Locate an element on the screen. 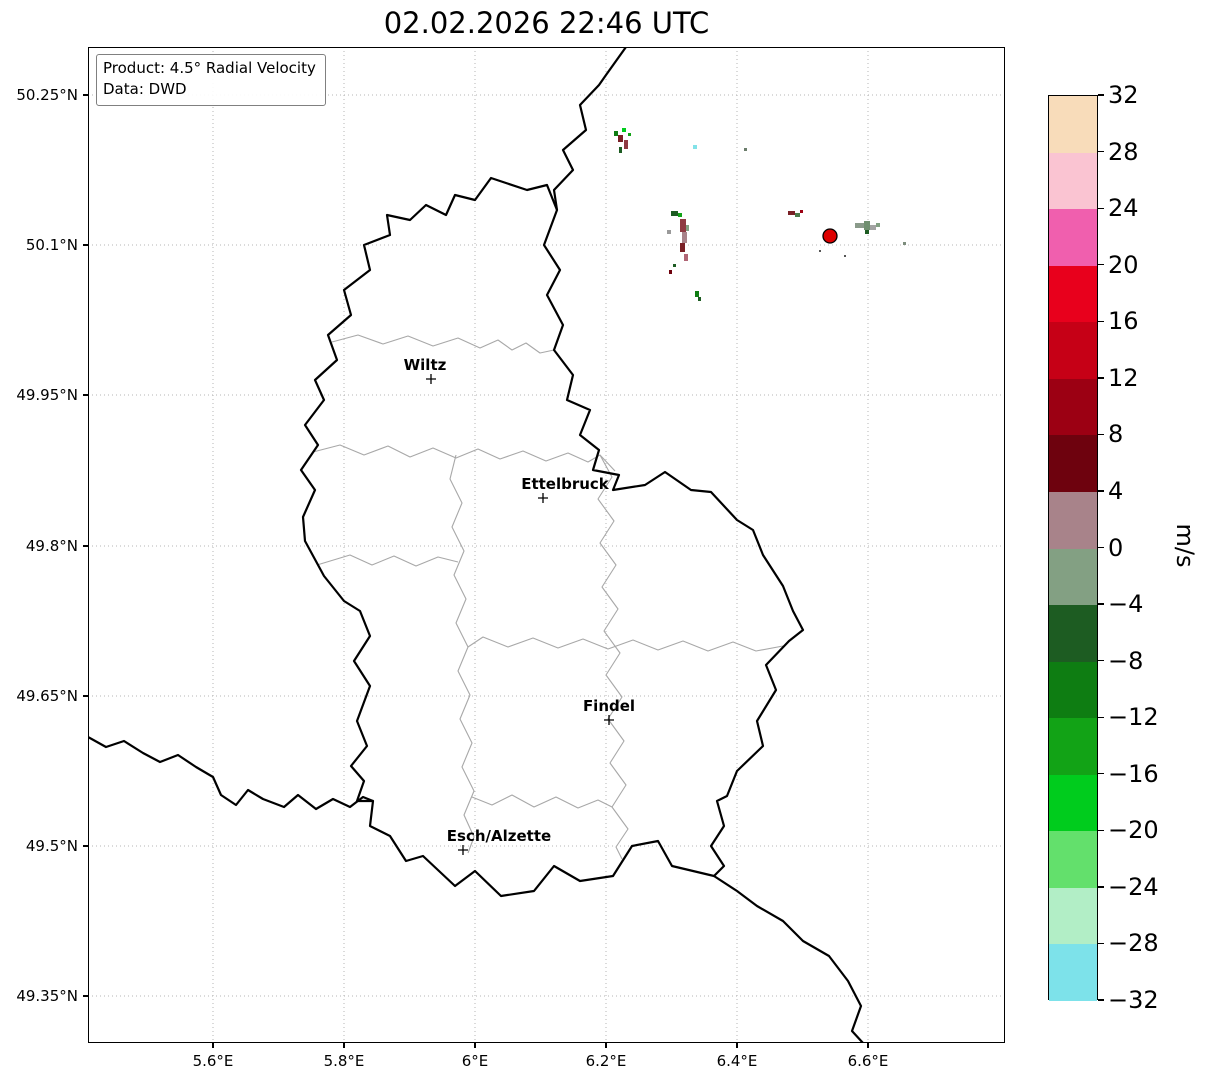  colorbar-tick-label: 12 is located at coordinates (1123, 377).